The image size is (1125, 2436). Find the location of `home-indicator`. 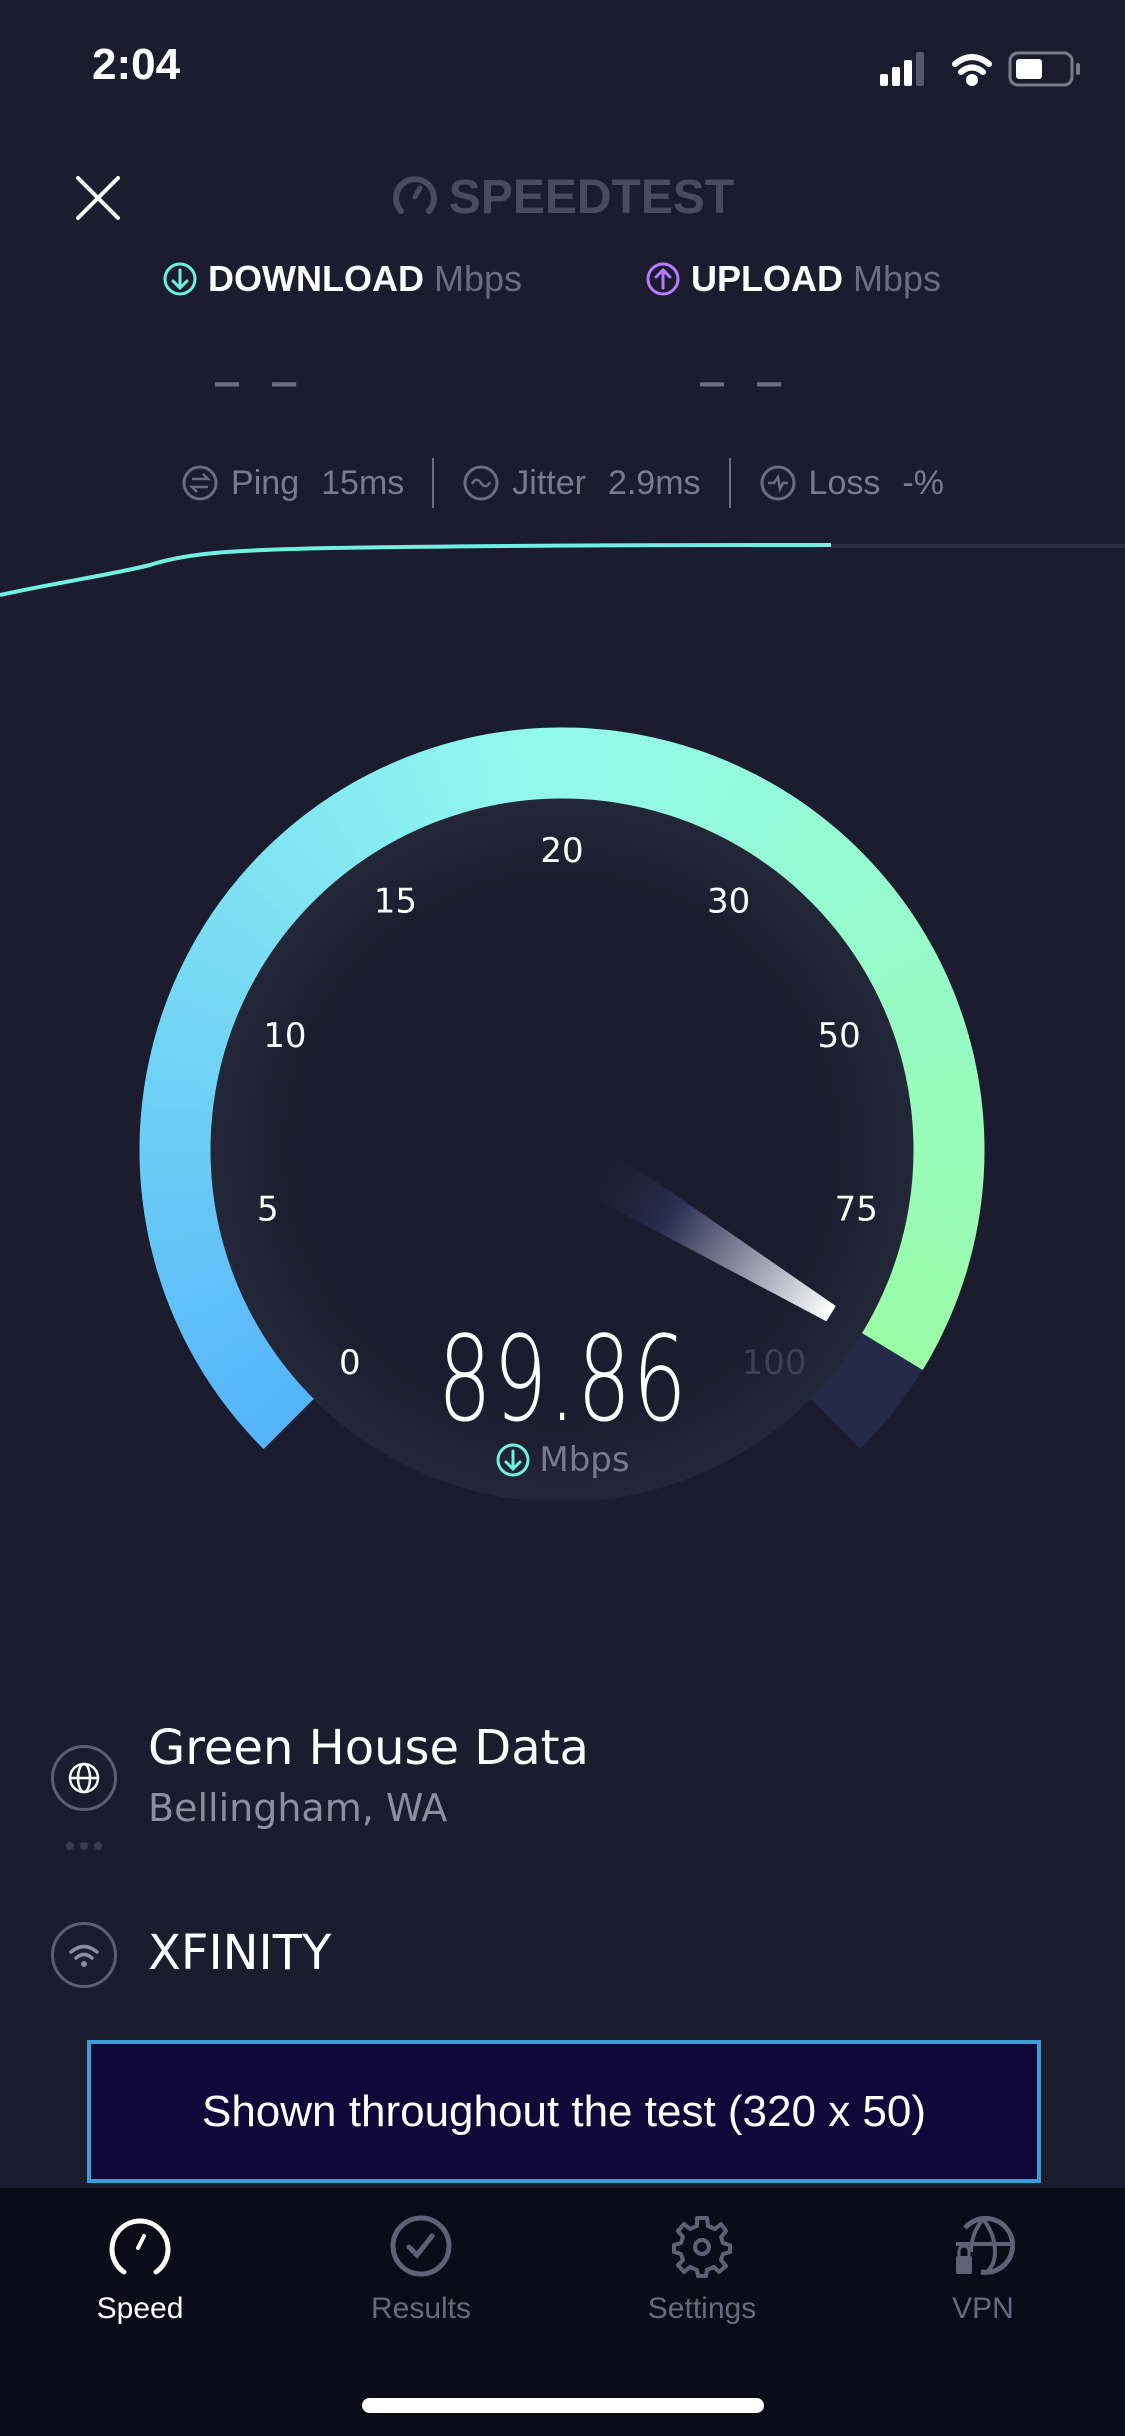

home-indicator is located at coordinates (563, 2405).